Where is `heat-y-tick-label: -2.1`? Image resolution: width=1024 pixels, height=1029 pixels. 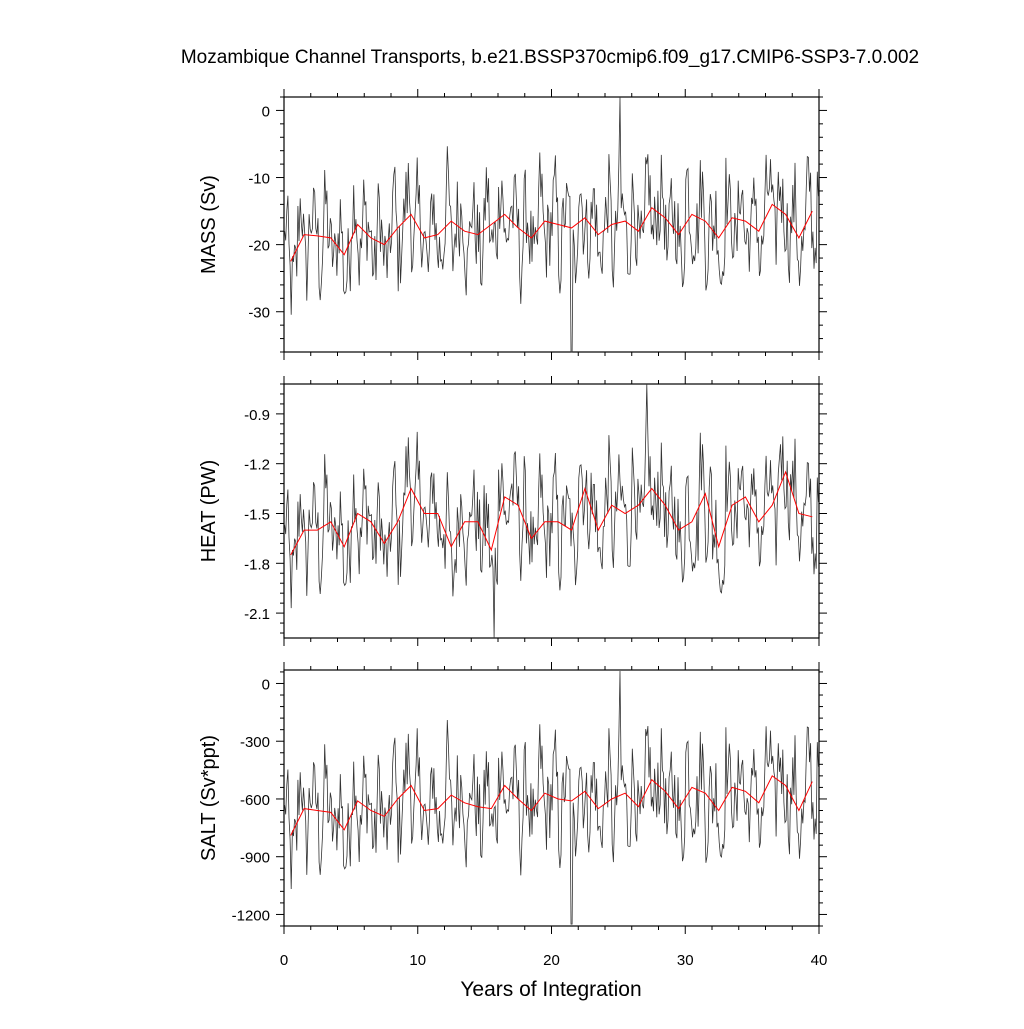 heat-y-tick-label: -2.1 is located at coordinates (257, 614).